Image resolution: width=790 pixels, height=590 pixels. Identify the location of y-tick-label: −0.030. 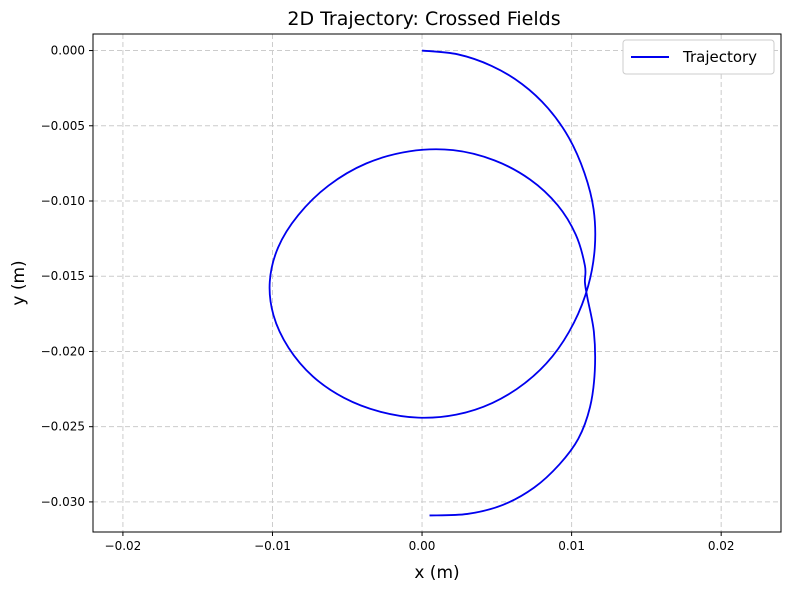
(63, 502).